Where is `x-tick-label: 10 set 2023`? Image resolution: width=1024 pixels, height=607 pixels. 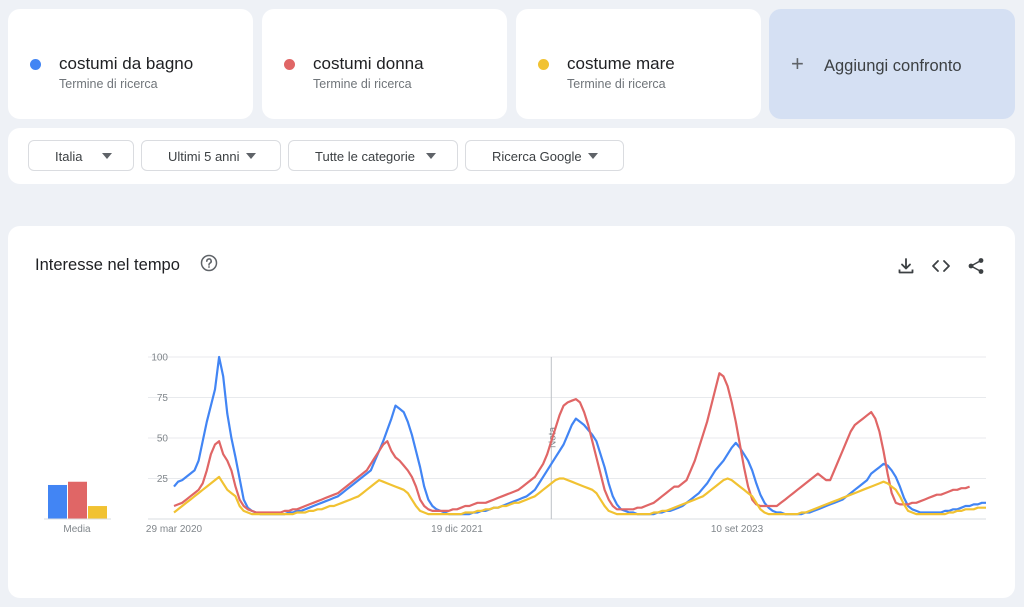 x-tick-label: 10 set 2023 is located at coordinates (737, 529).